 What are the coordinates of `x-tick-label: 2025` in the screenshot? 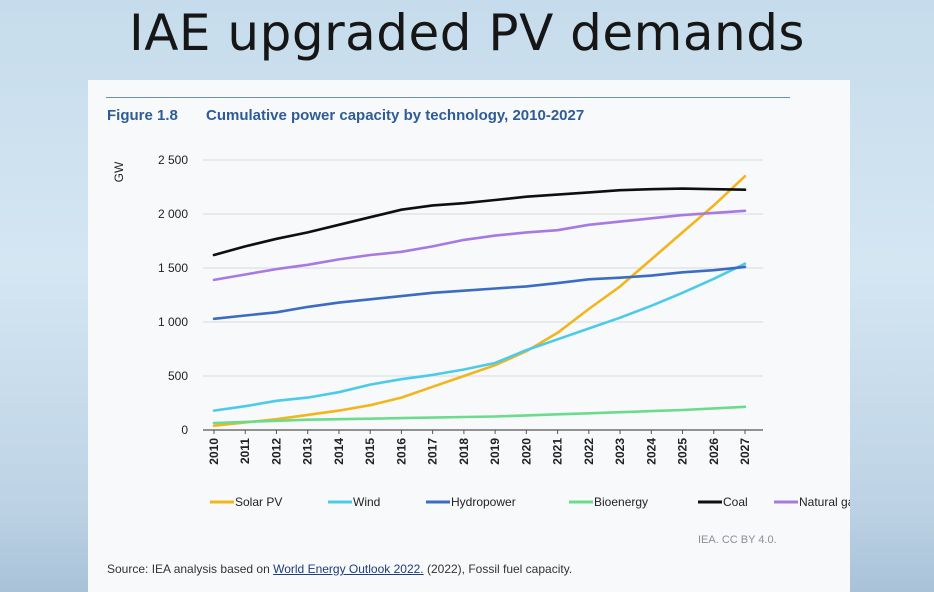 It's located at (683, 451).